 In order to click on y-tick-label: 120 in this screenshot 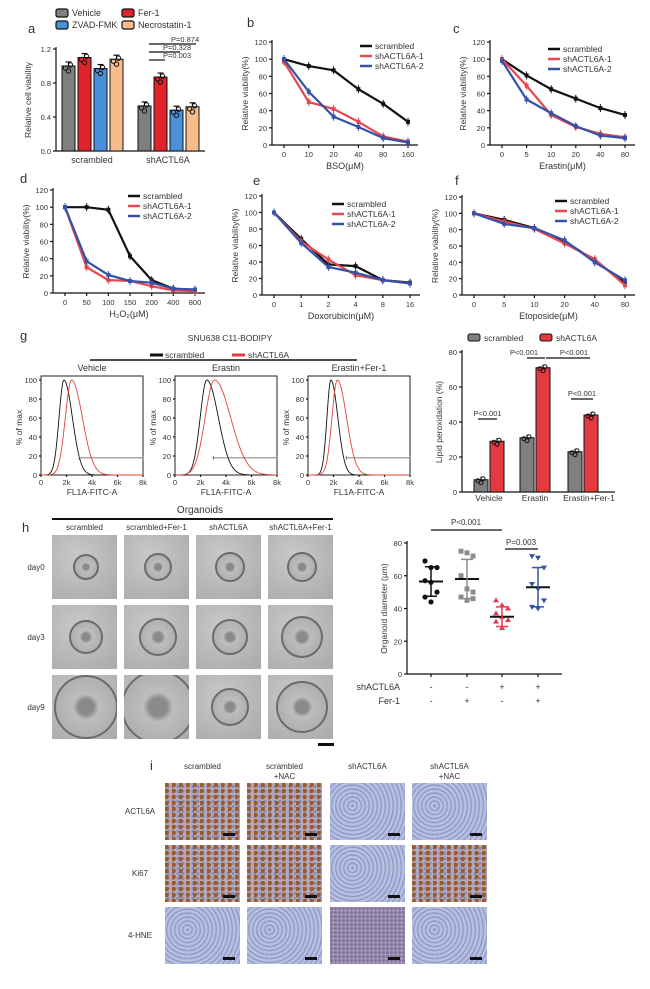, I will do `click(260, 42)`.